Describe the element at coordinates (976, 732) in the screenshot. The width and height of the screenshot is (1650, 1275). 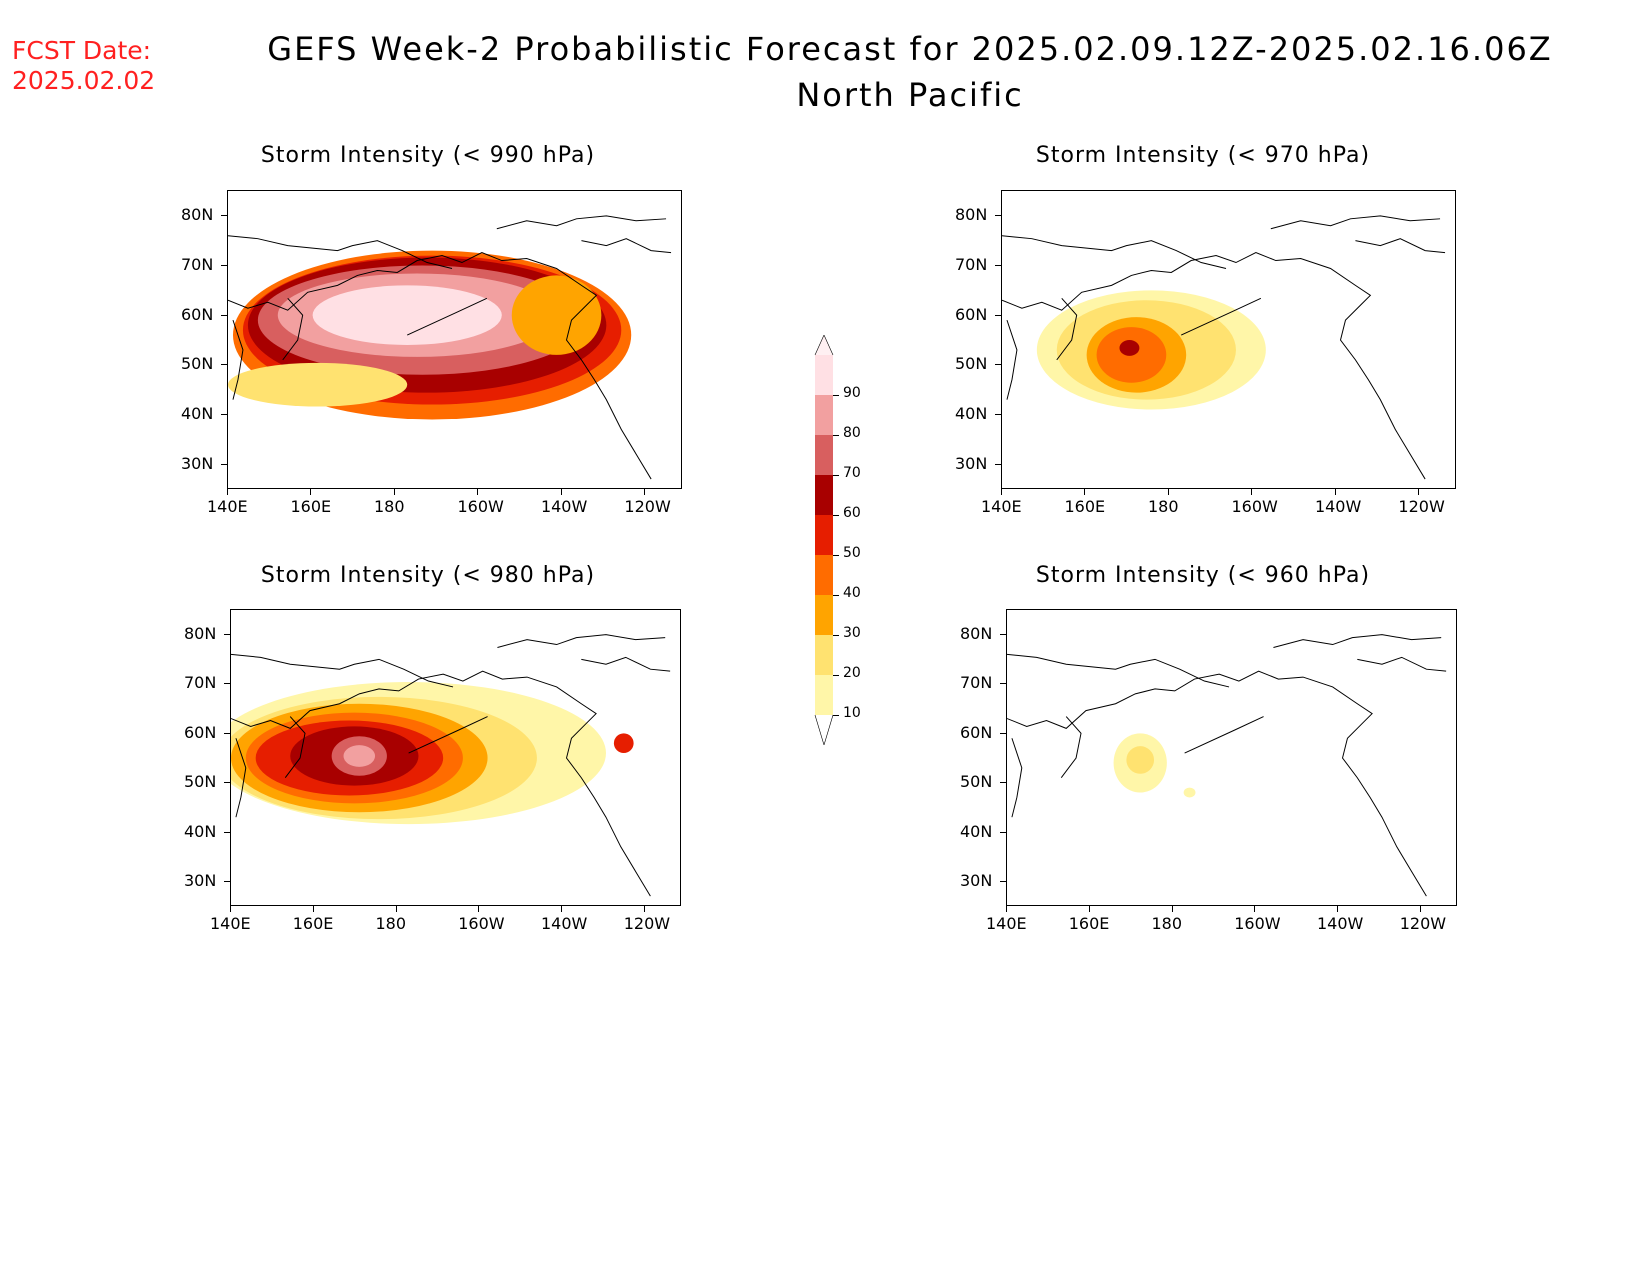
I see `lat-tick-label: 60N` at that location.